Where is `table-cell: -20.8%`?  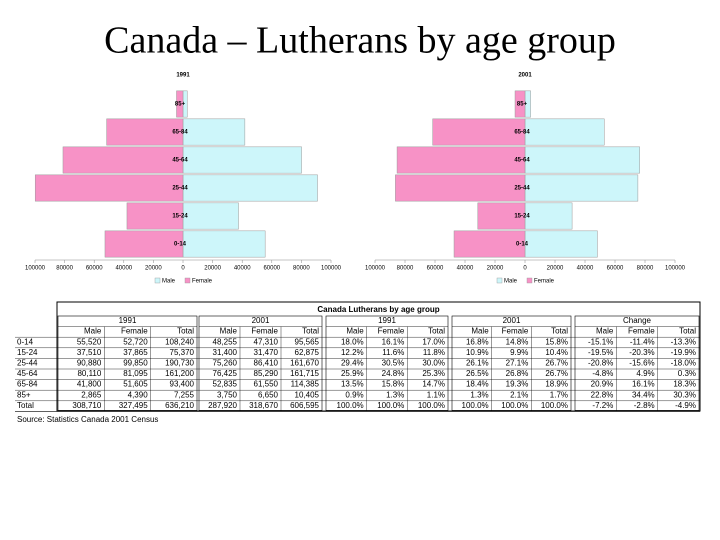 table-cell: -20.8% is located at coordinates (600, 363).